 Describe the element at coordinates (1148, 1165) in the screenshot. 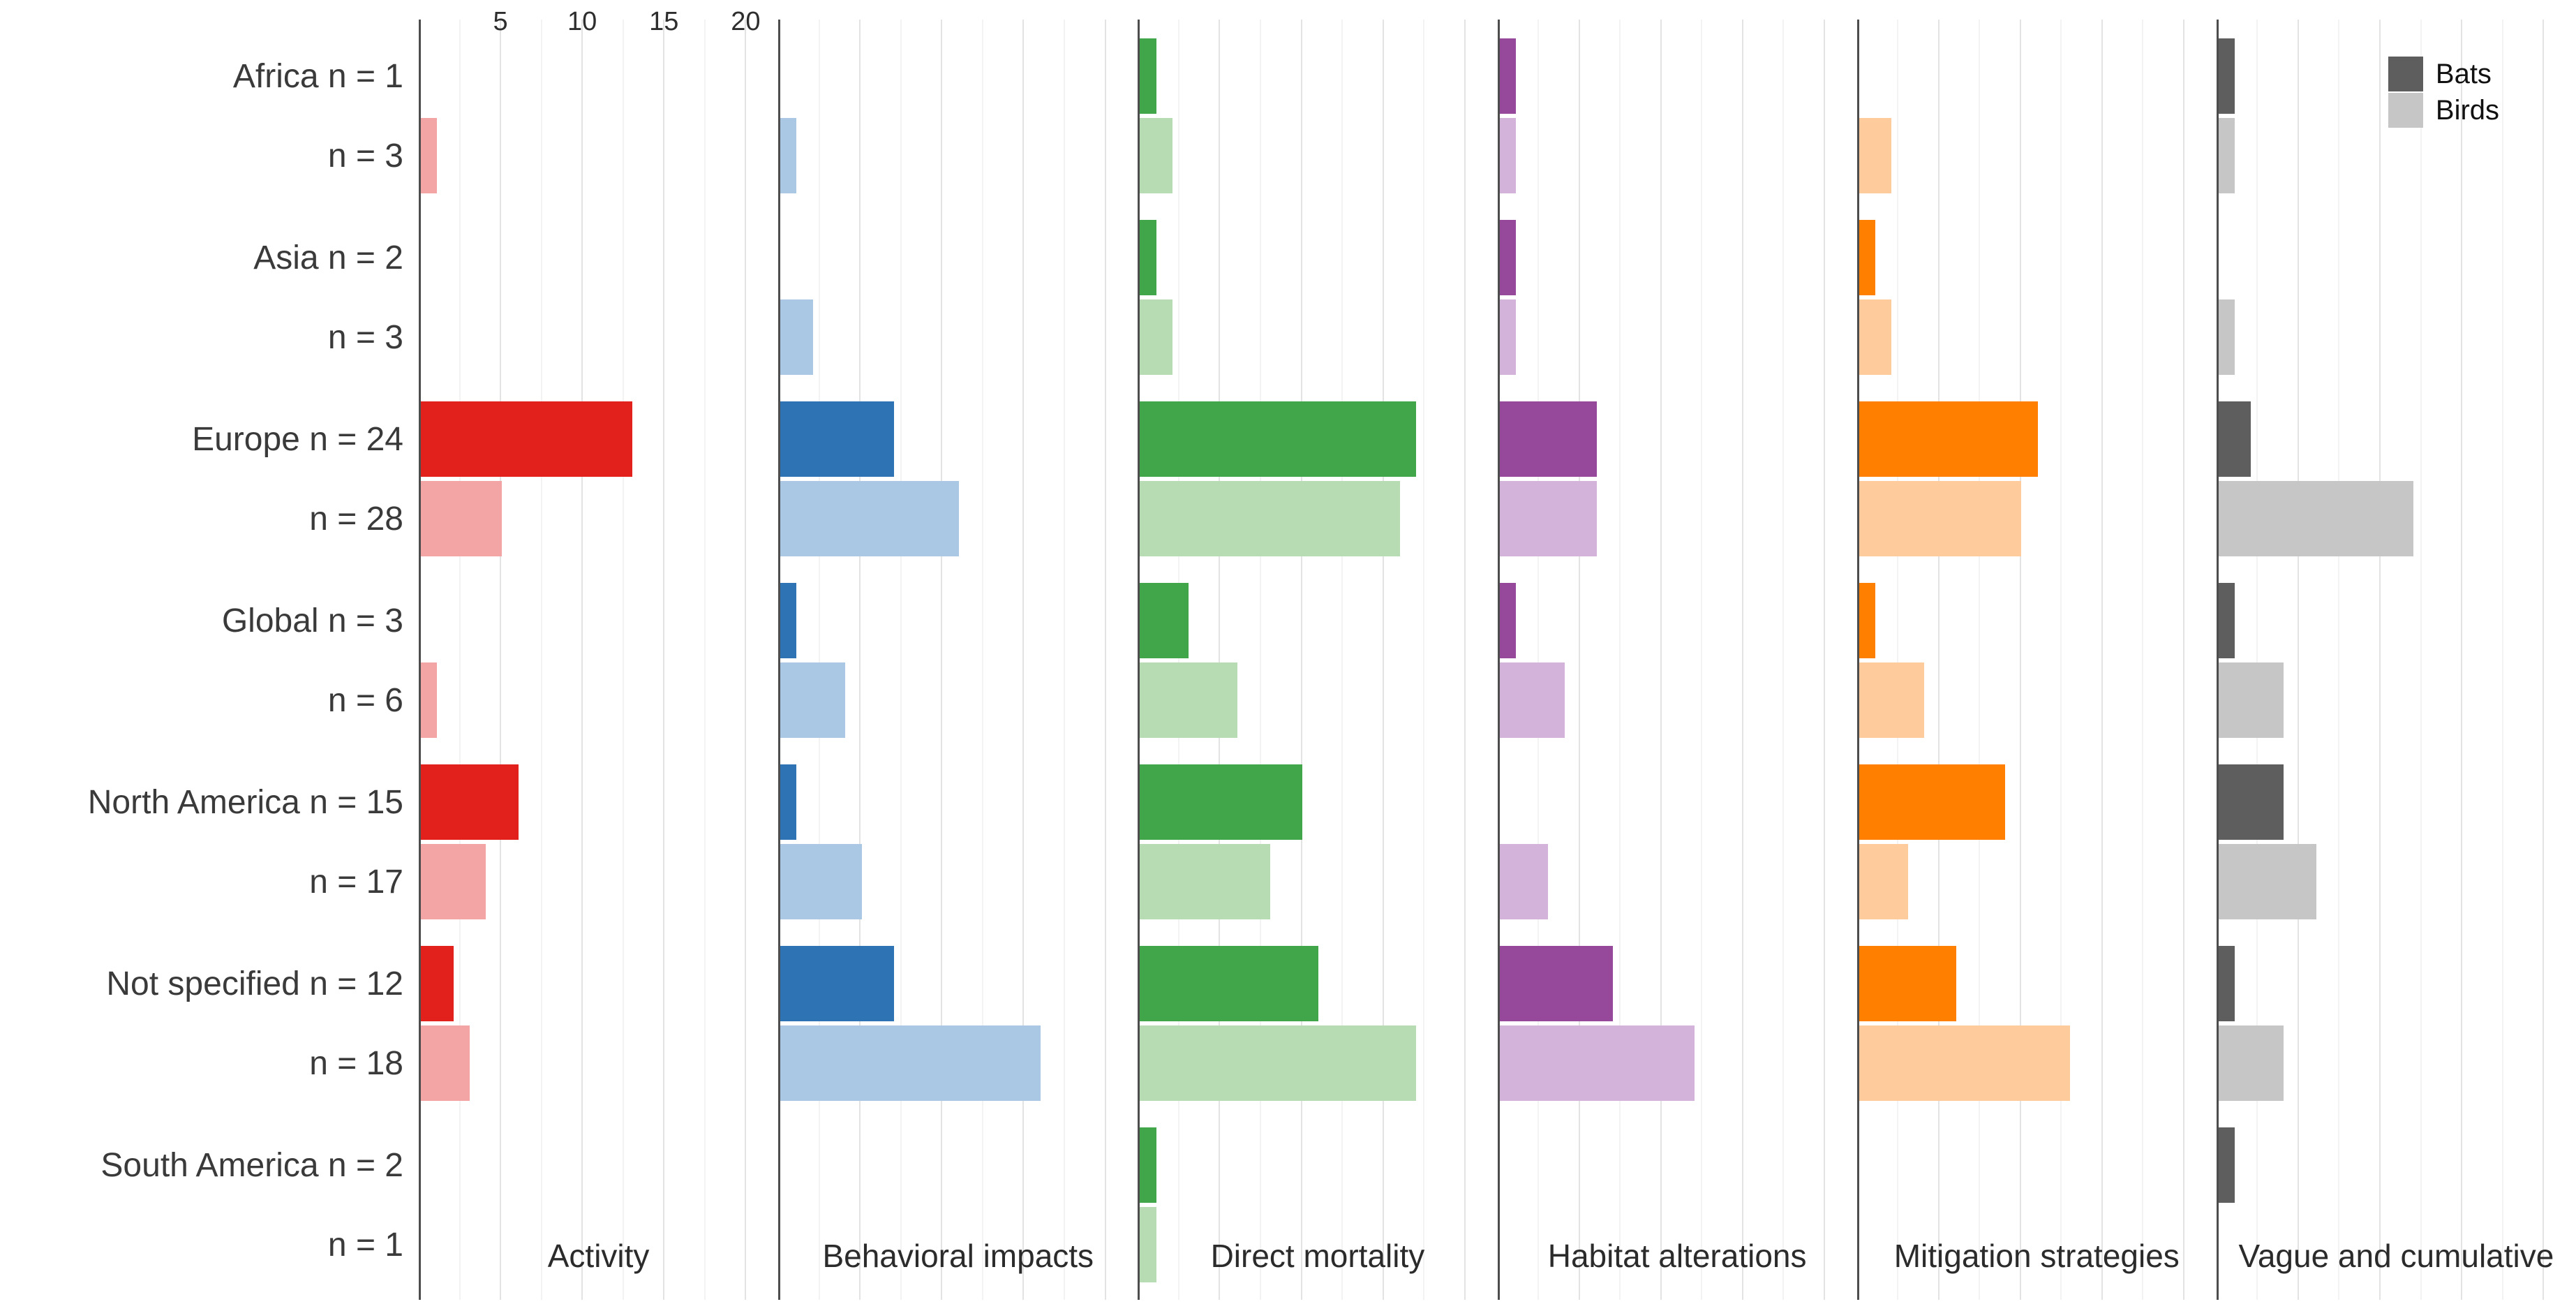

I see `bar-south-america-bats` at that location.